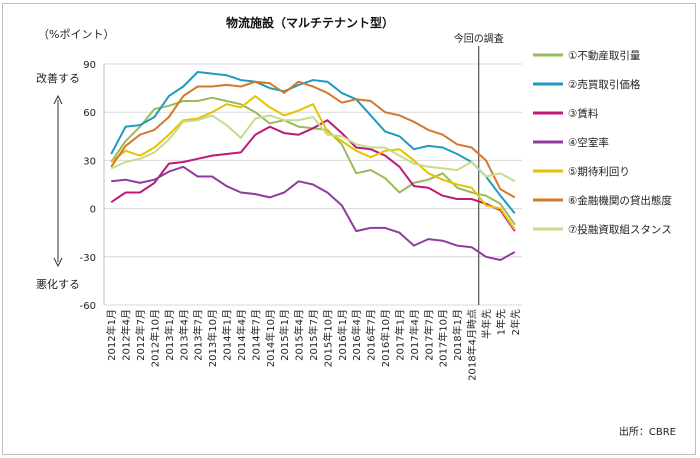 Image resolution: width=700 pixels, height=458 pixels. What do you see at coordinates (198, 335) in the screenshot?
I see `x-tick-label: 2013年7月` at bounding box center [198, 335].